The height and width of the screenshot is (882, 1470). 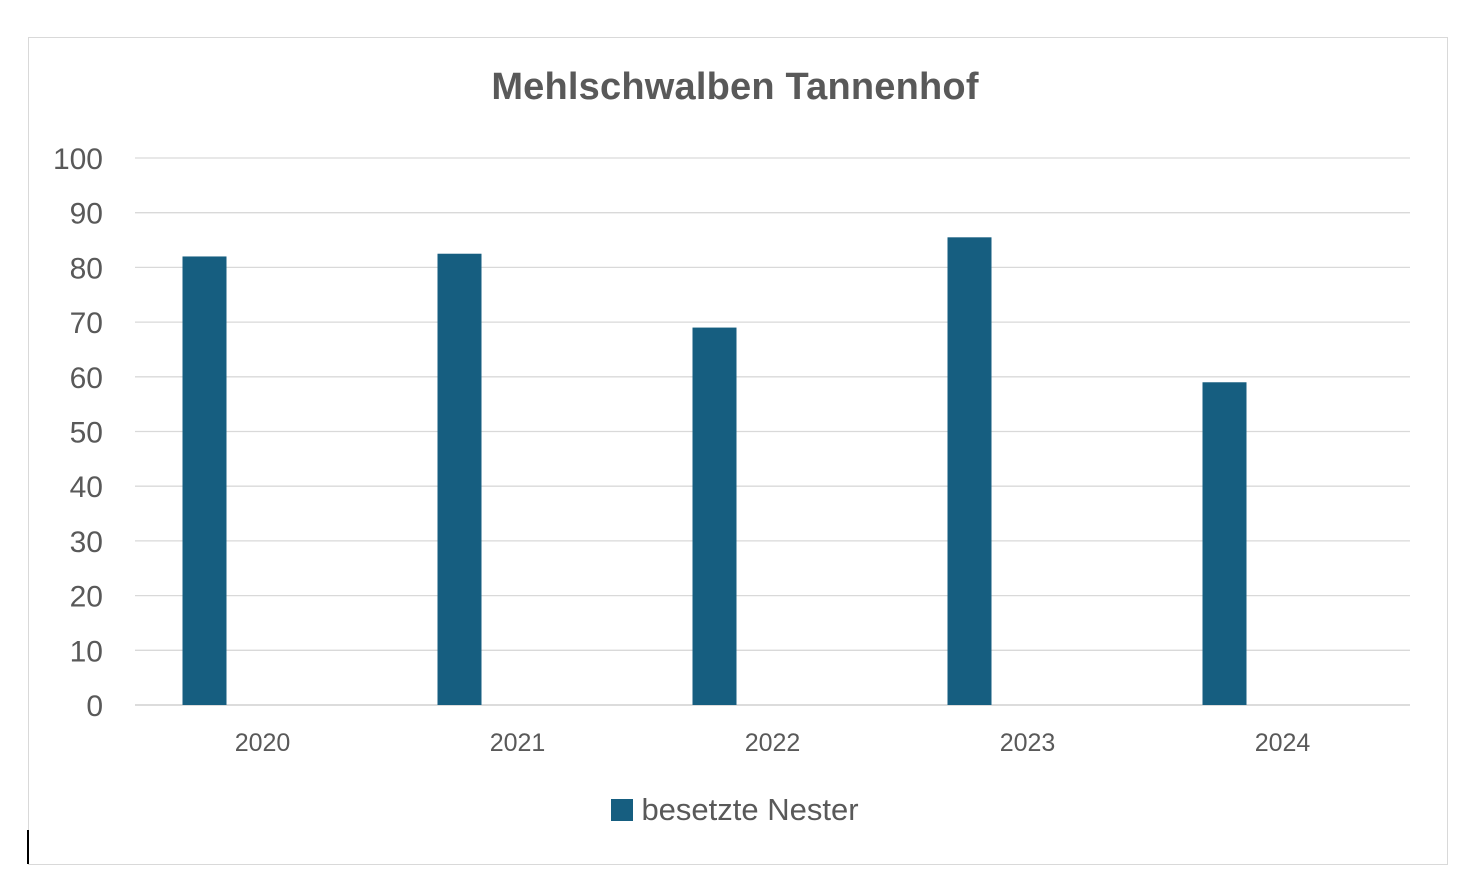 I want to click on bar-2023, so click(x=969, y=471).